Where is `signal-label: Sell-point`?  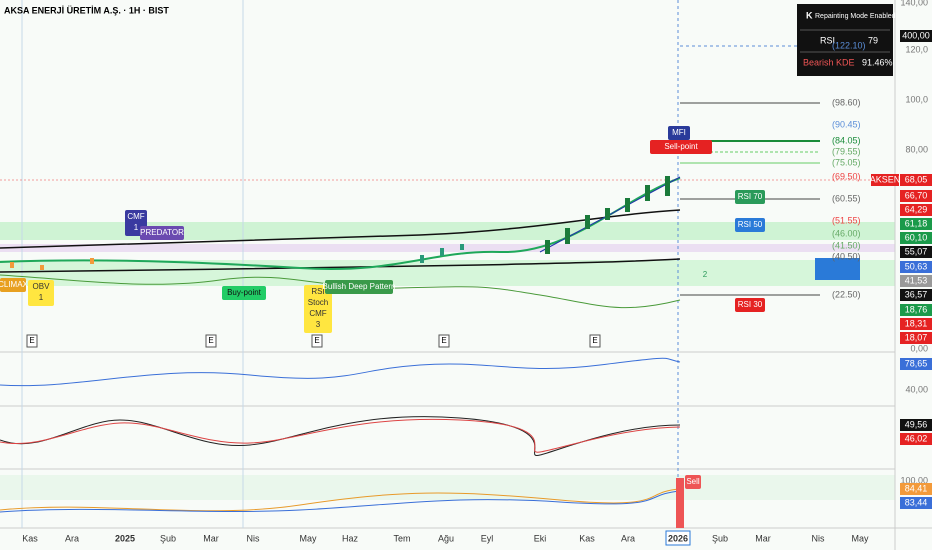
signal-label: Sell-point is located at coordinates (681, 146).